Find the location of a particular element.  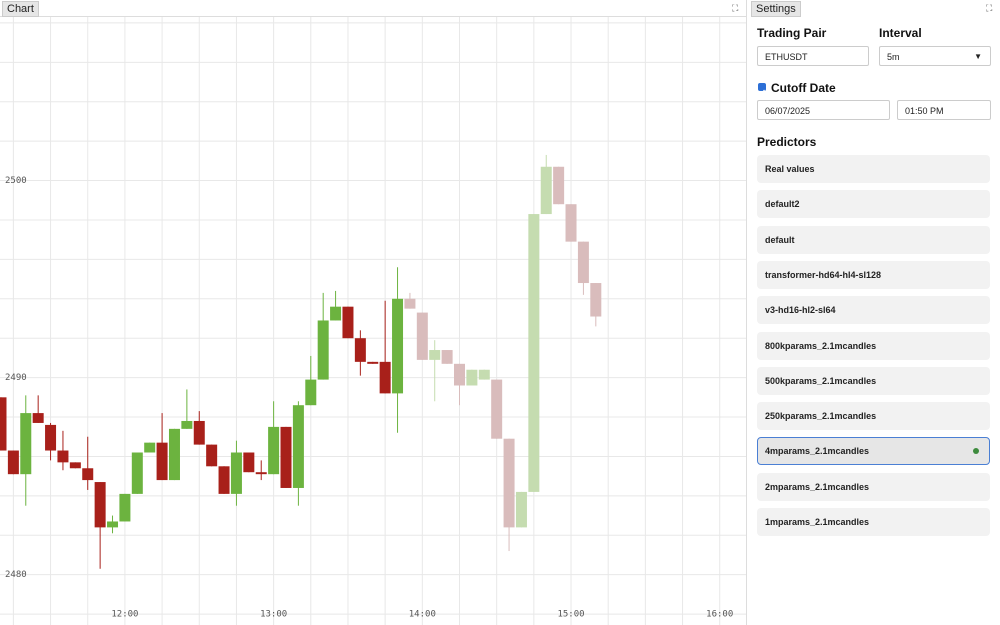

selected-indicator is located at coordinates (976, 451).